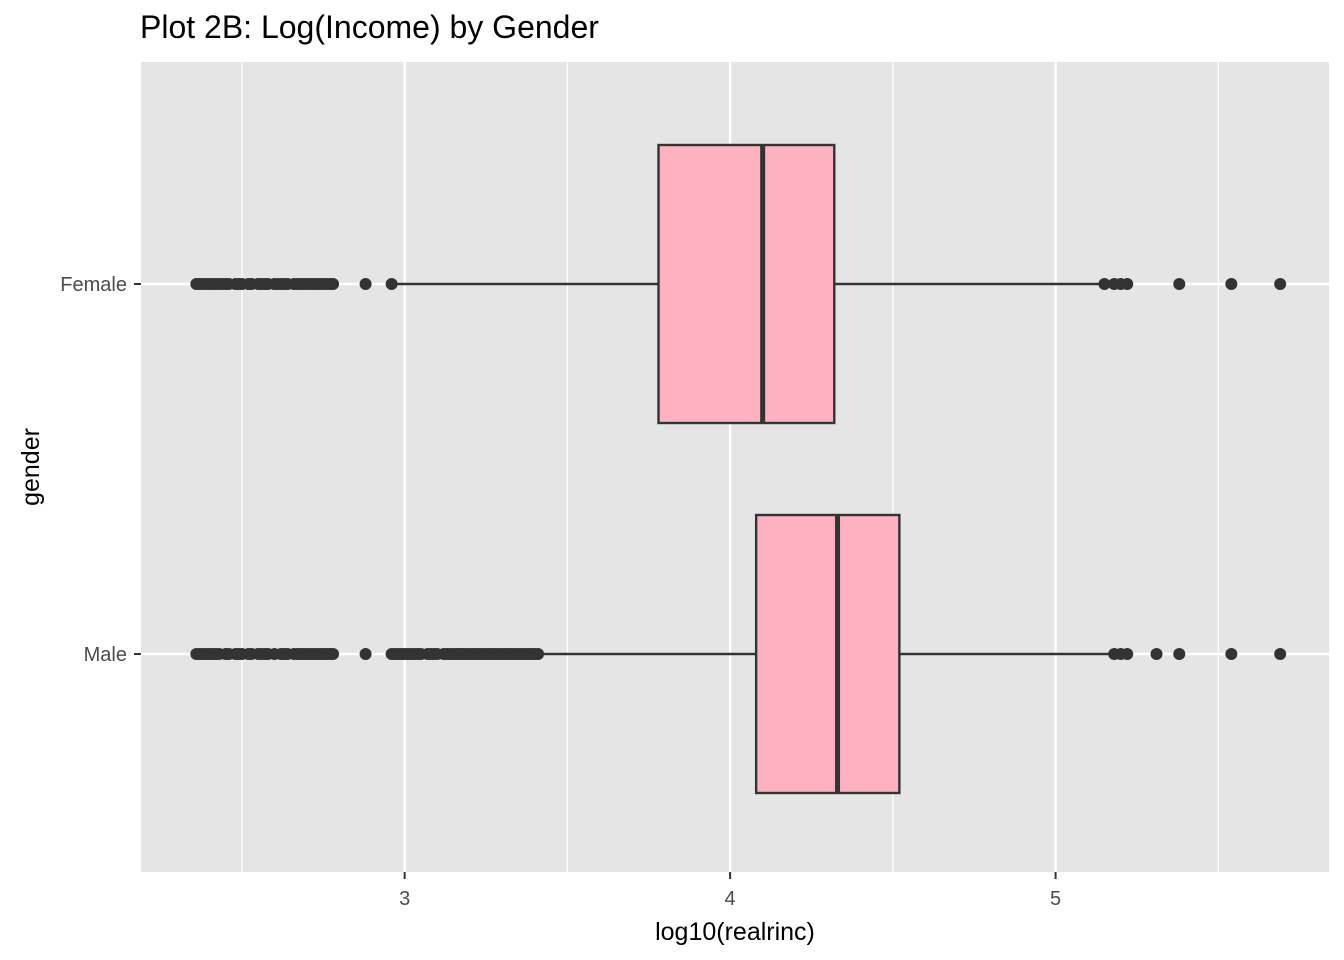  Describe the element at coordinates (1055, 899) in the screenshot. I see `x-tick-label: 5` at that location.